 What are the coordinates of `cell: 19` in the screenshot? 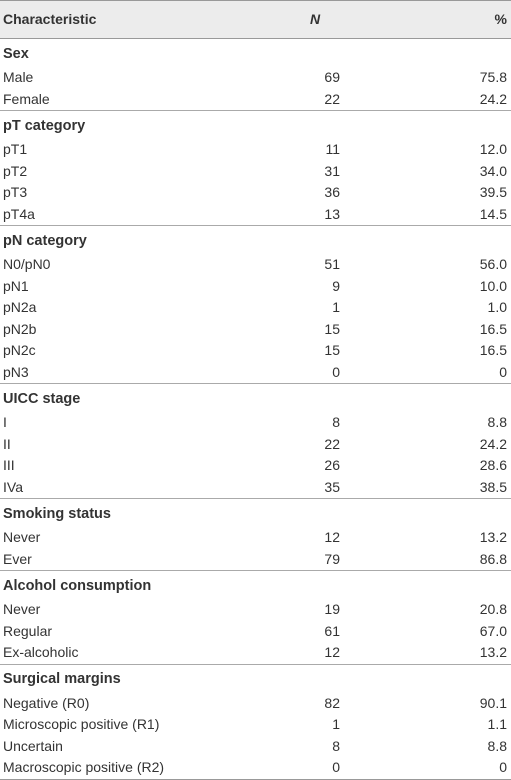 It's located at (332, 609).